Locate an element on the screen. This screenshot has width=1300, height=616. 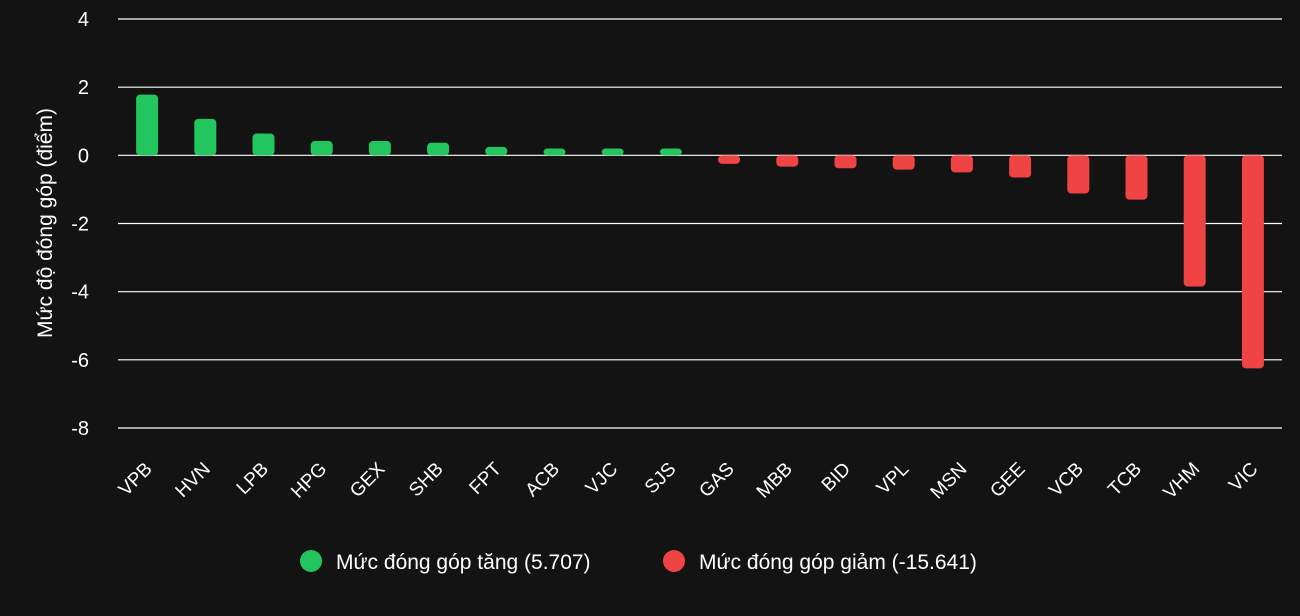
y-tick-label: -6 is located at coordinates (80, 361).